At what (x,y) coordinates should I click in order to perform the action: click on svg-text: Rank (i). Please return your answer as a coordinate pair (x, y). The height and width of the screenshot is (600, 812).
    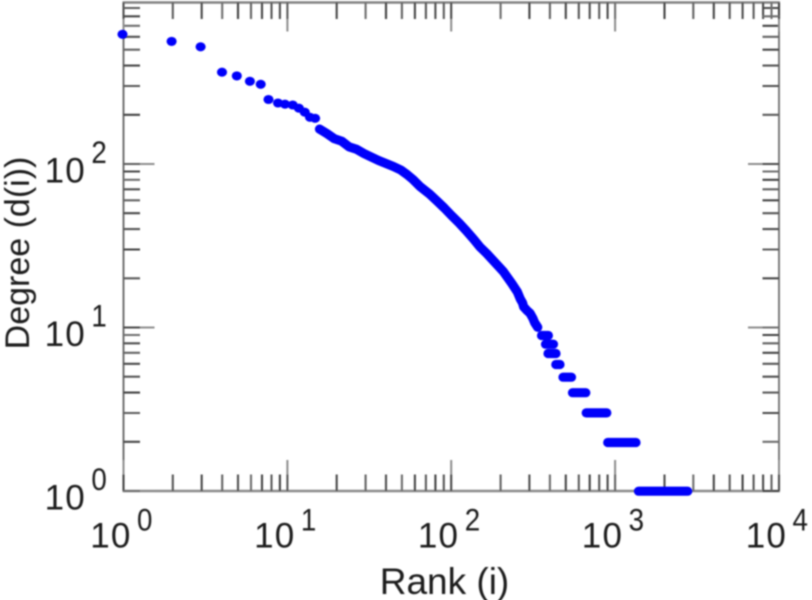
    Looking at the image, I should click on (445, 580).